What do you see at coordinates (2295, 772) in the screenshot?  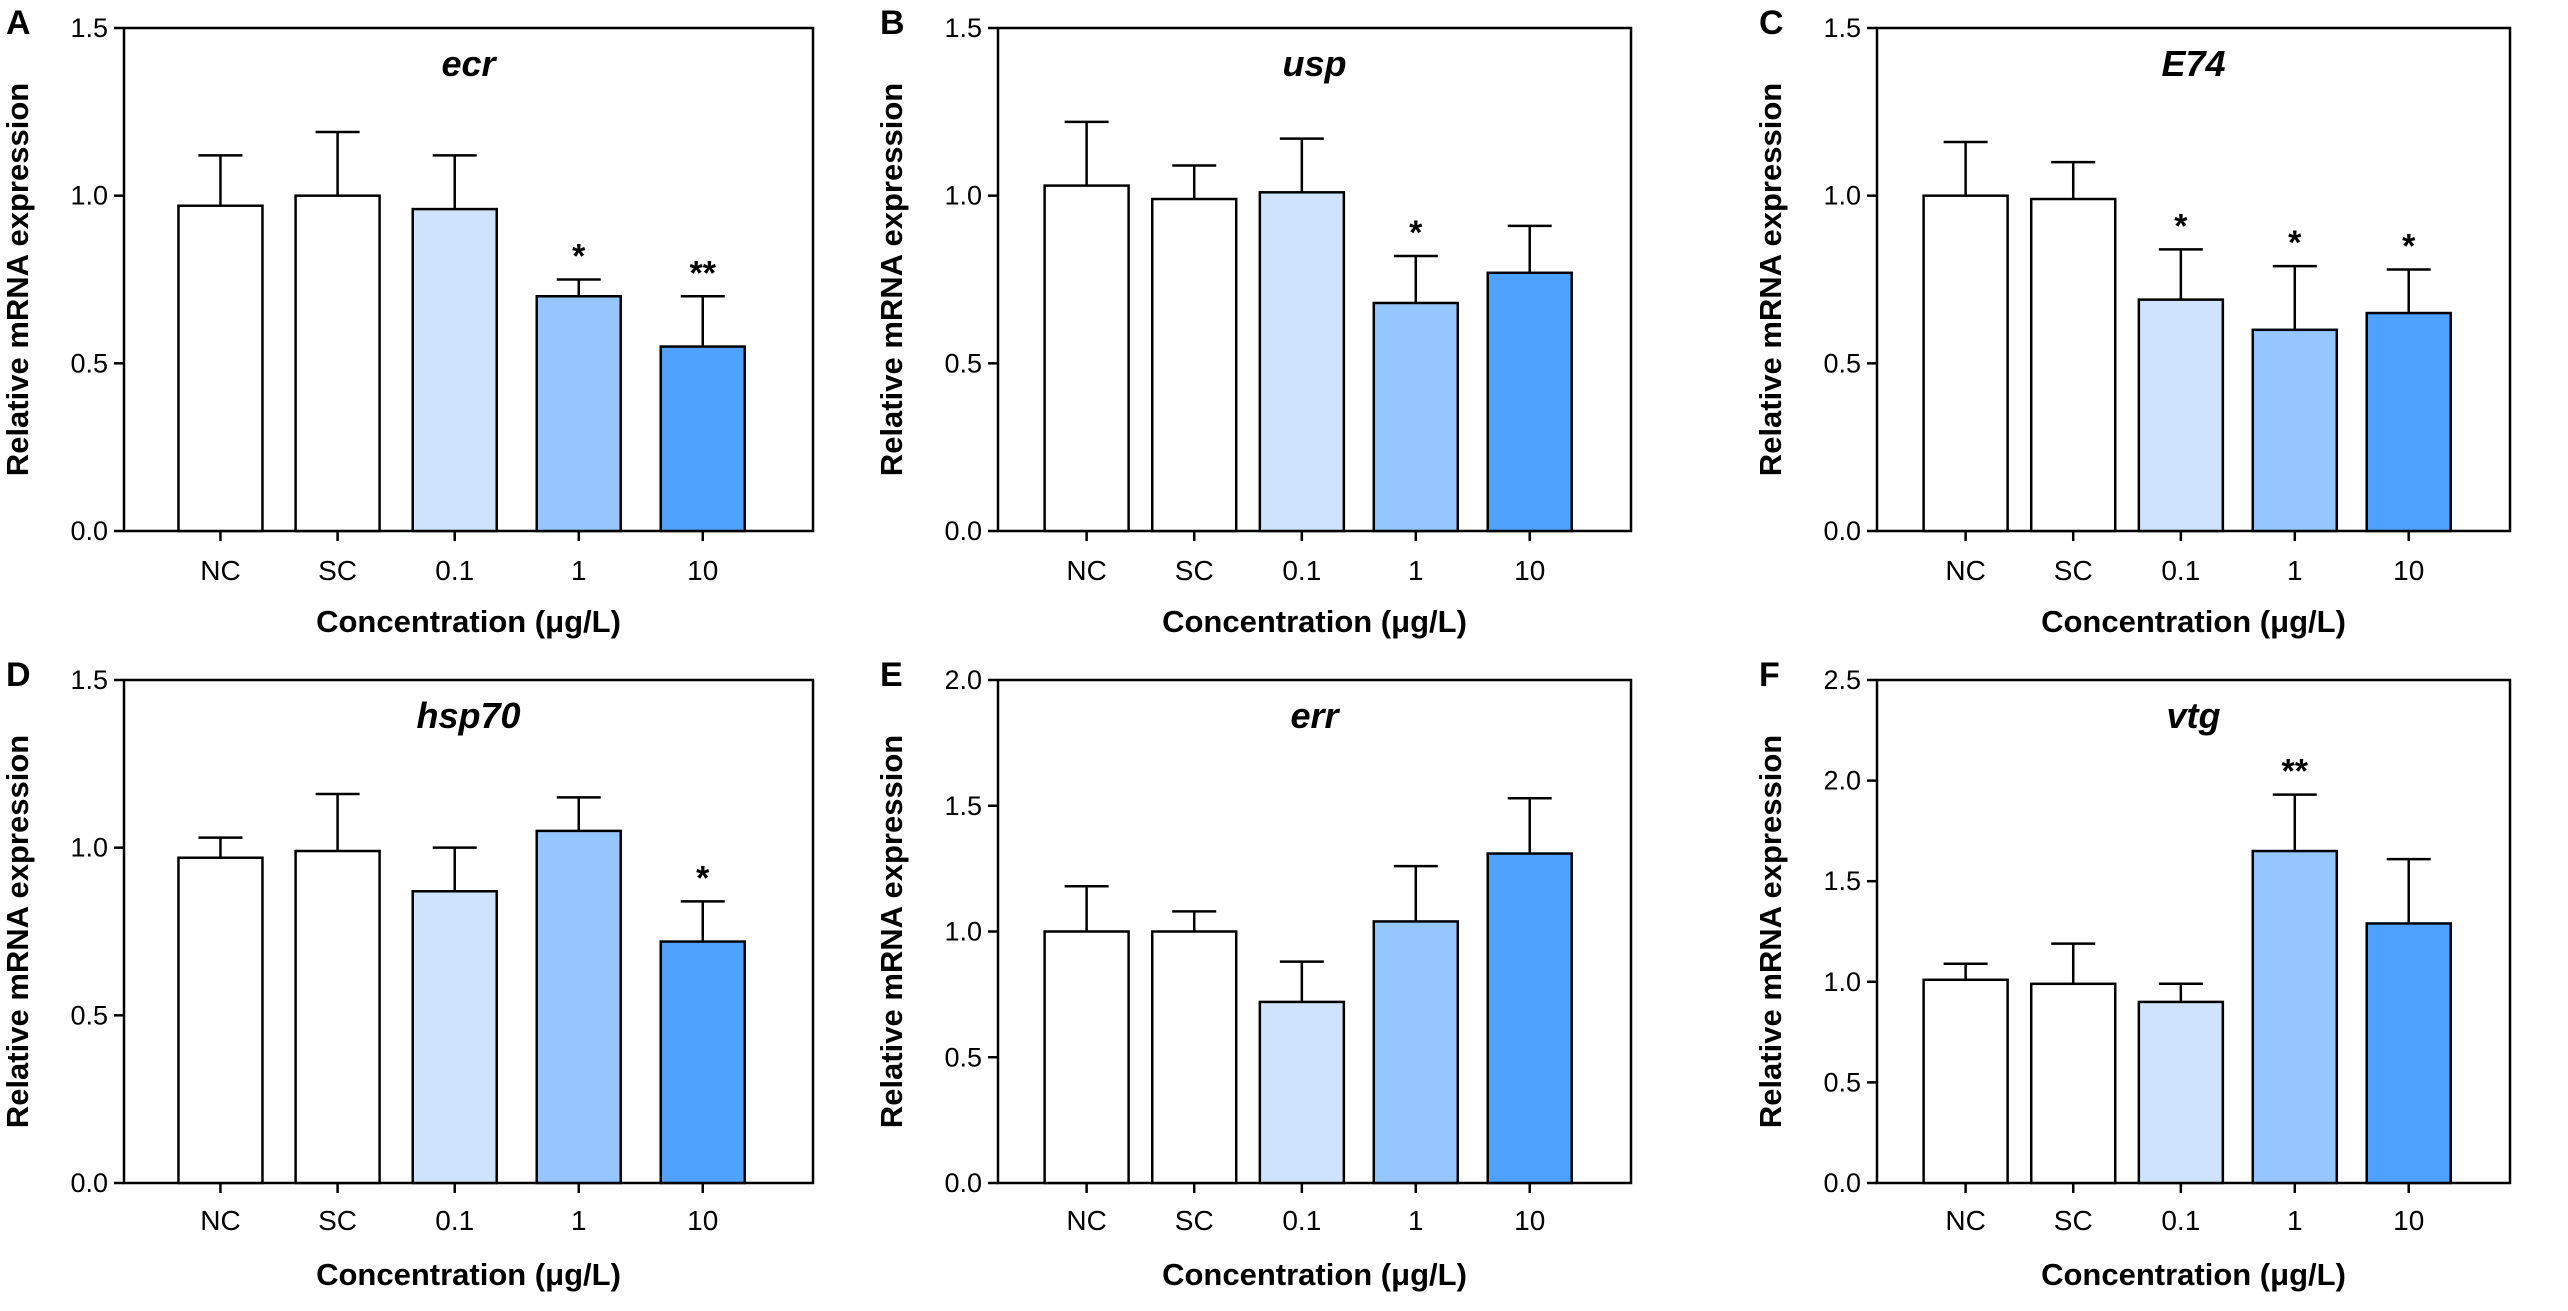 I see `significance-marker: **` at bounding box center [2295, 772].